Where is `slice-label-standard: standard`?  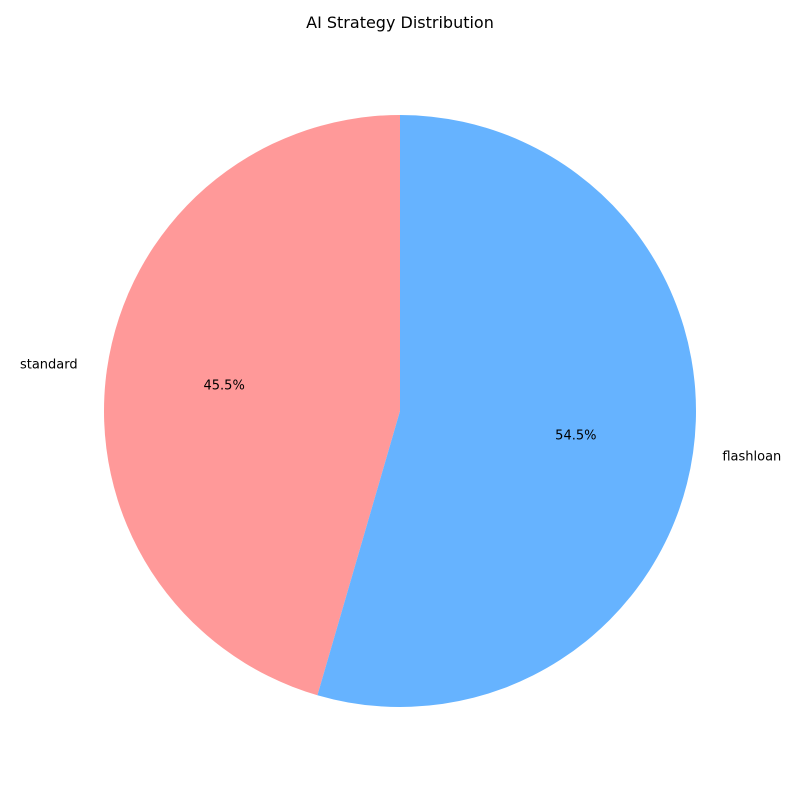 slice-label-standard: standard is located at coordinates (49, 365).